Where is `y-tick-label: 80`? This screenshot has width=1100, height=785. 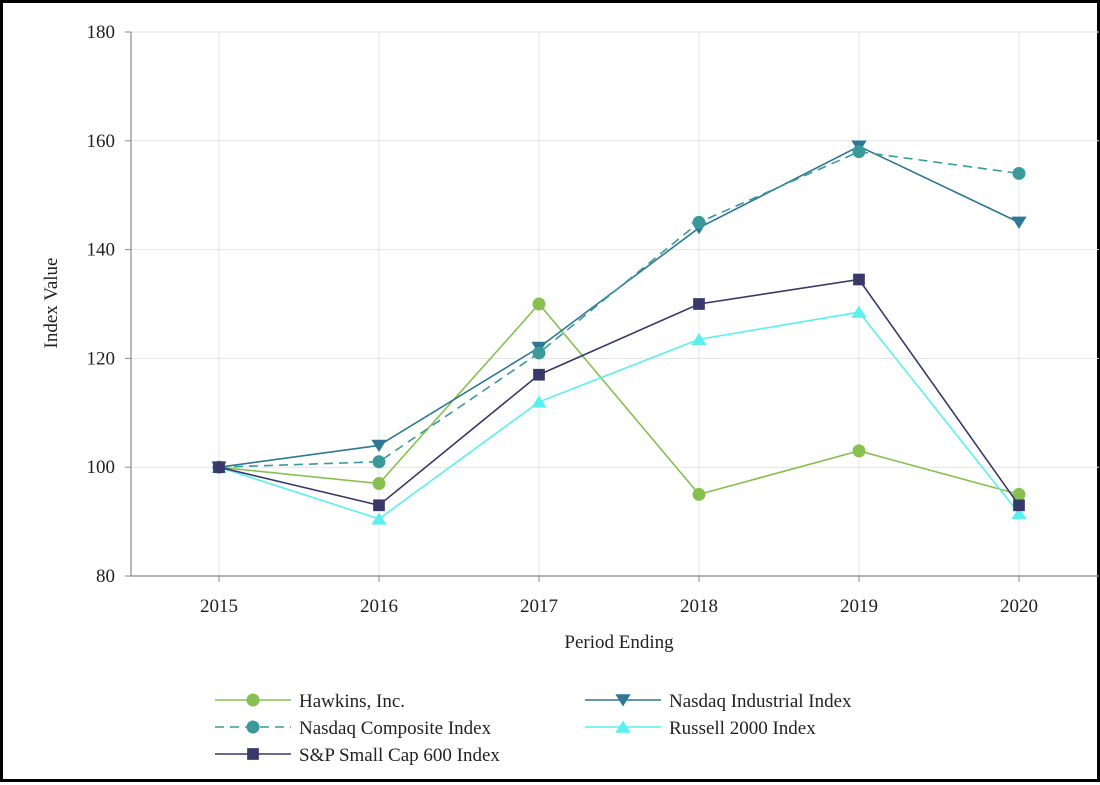 y-tick-label: 80 is located at coordinates (105, 576).